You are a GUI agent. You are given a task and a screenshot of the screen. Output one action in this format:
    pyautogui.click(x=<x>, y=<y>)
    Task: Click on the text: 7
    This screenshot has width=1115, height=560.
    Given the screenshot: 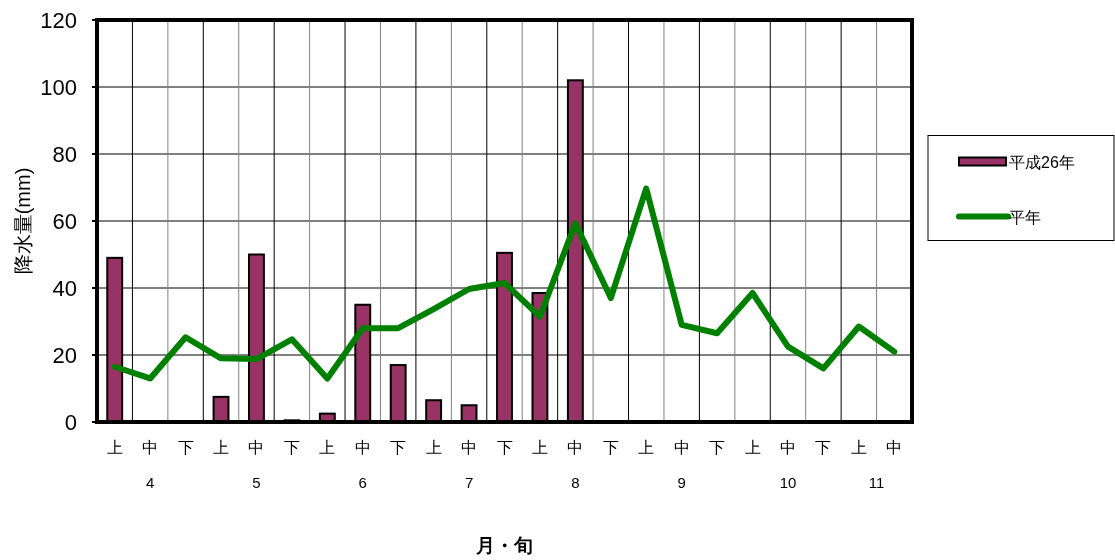 What is the action you would take?
    pyautogui.click(x=469, y=482)
    